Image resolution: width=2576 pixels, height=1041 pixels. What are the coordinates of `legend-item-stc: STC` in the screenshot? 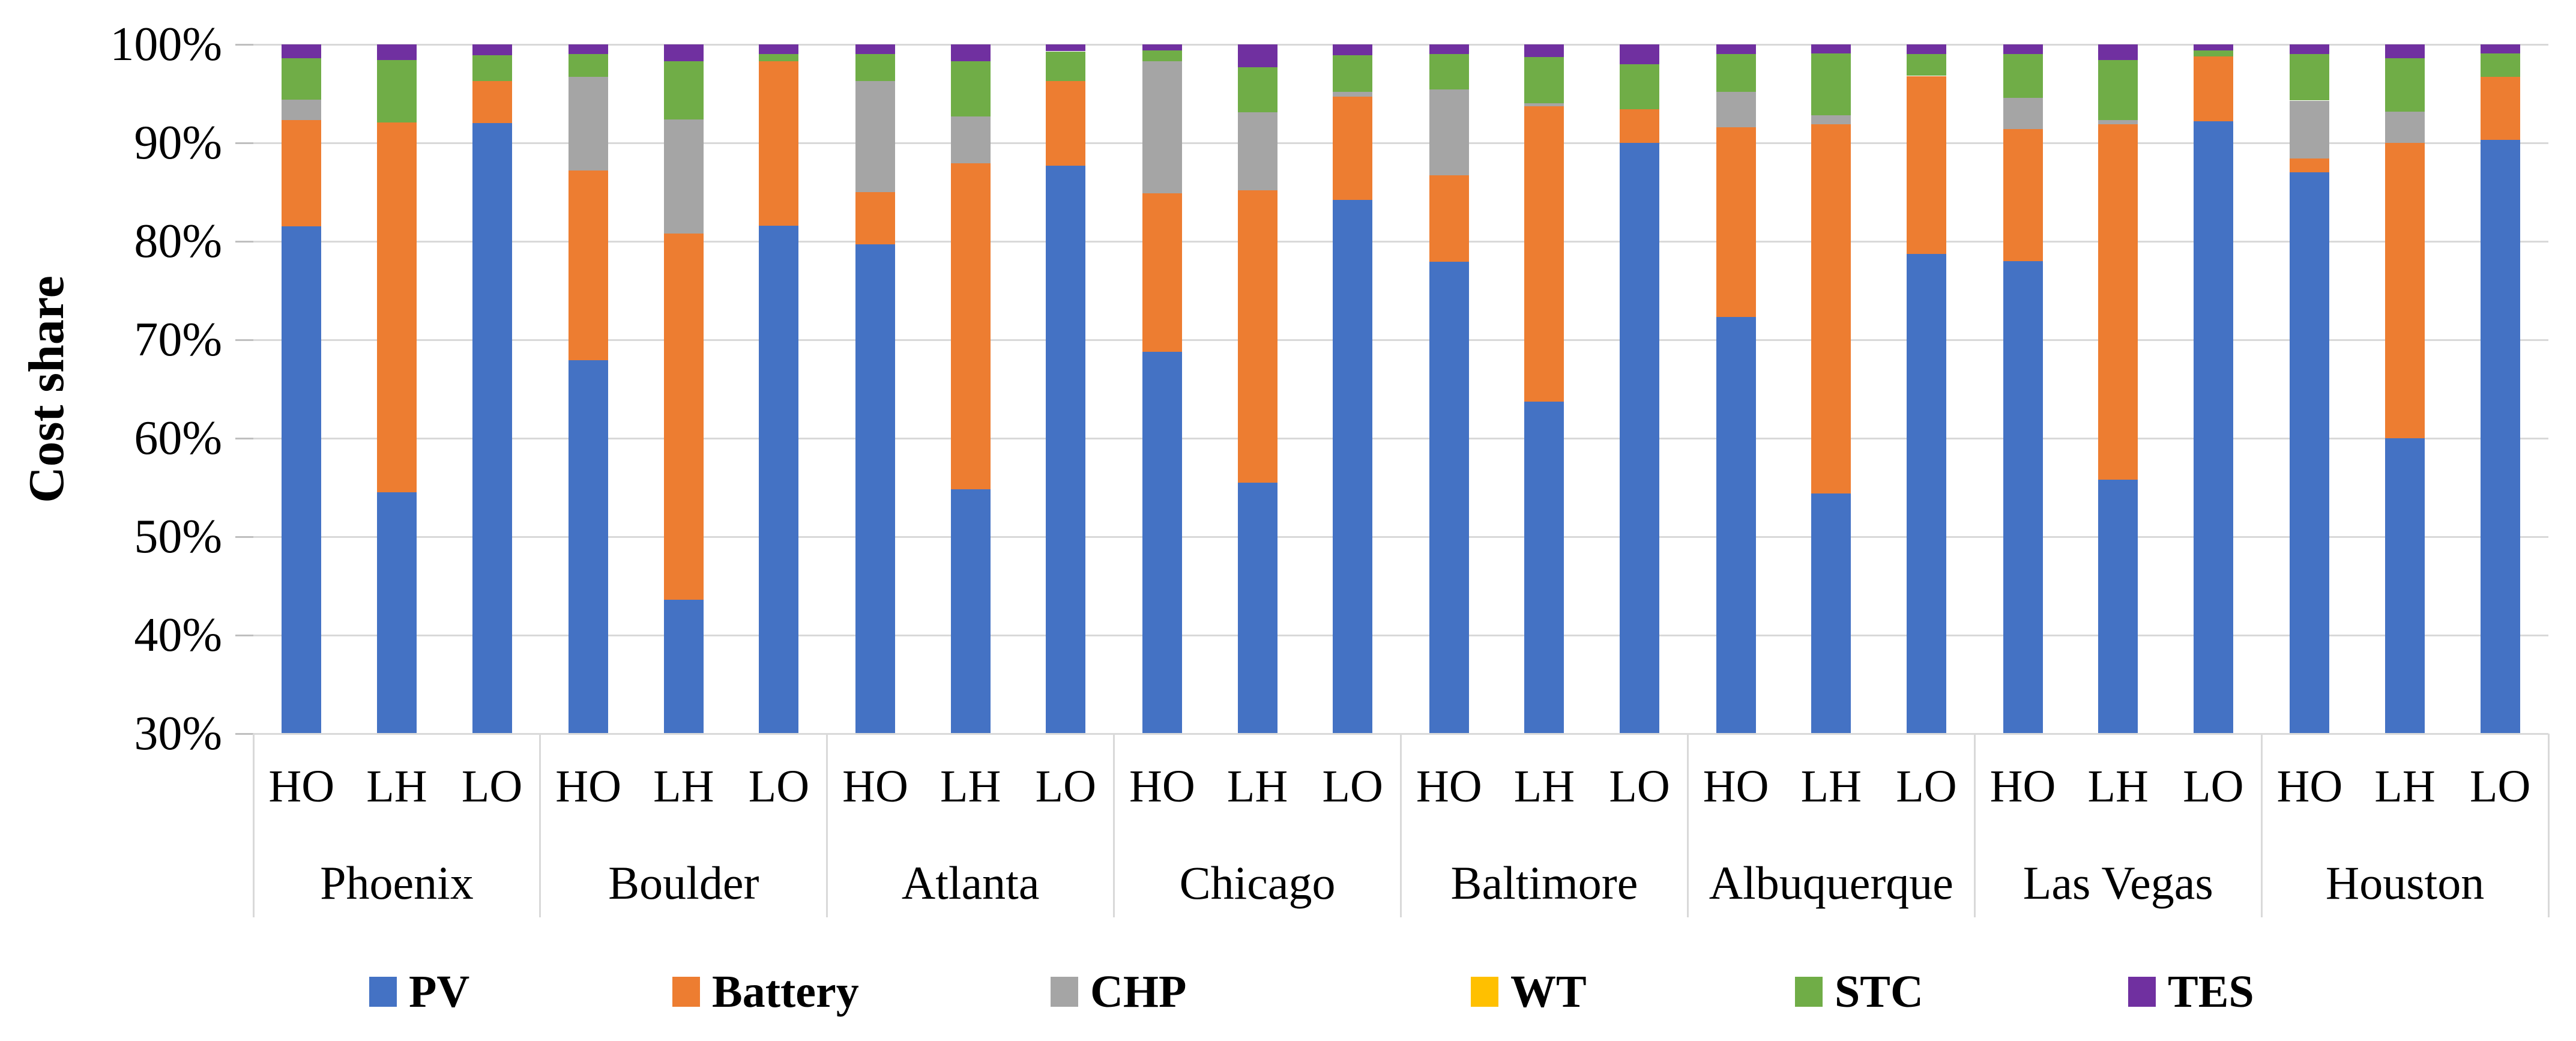 It's located at (1859, 992).